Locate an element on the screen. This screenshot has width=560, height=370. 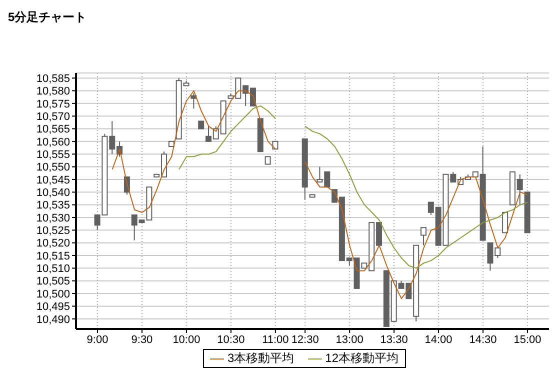
y-tick-label: 10,515 is located at coordinates (53, 256).